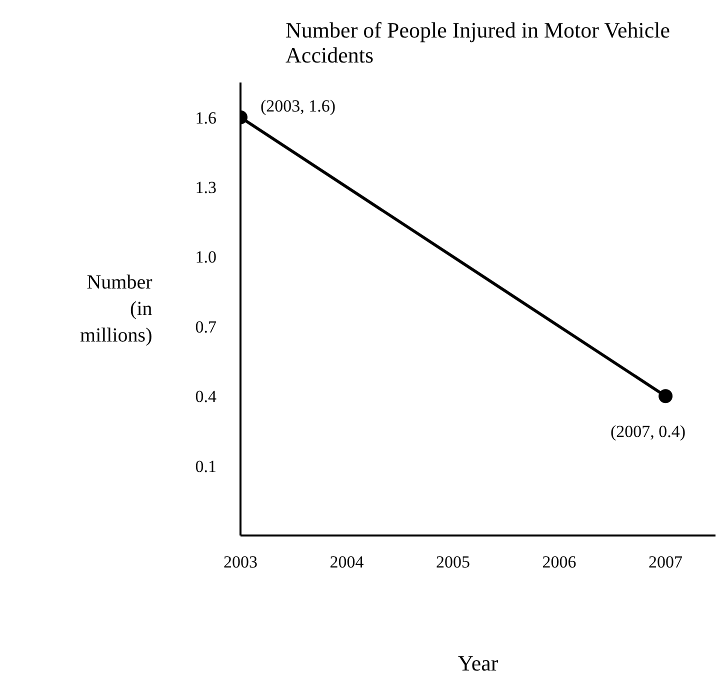 Image resolution: width=719 pixels, height=685 pixels. What do you see at coordinates (205, 466) in the screenshot?
I see `y-tick-label: 0.1` at bounding box center [205, 466].